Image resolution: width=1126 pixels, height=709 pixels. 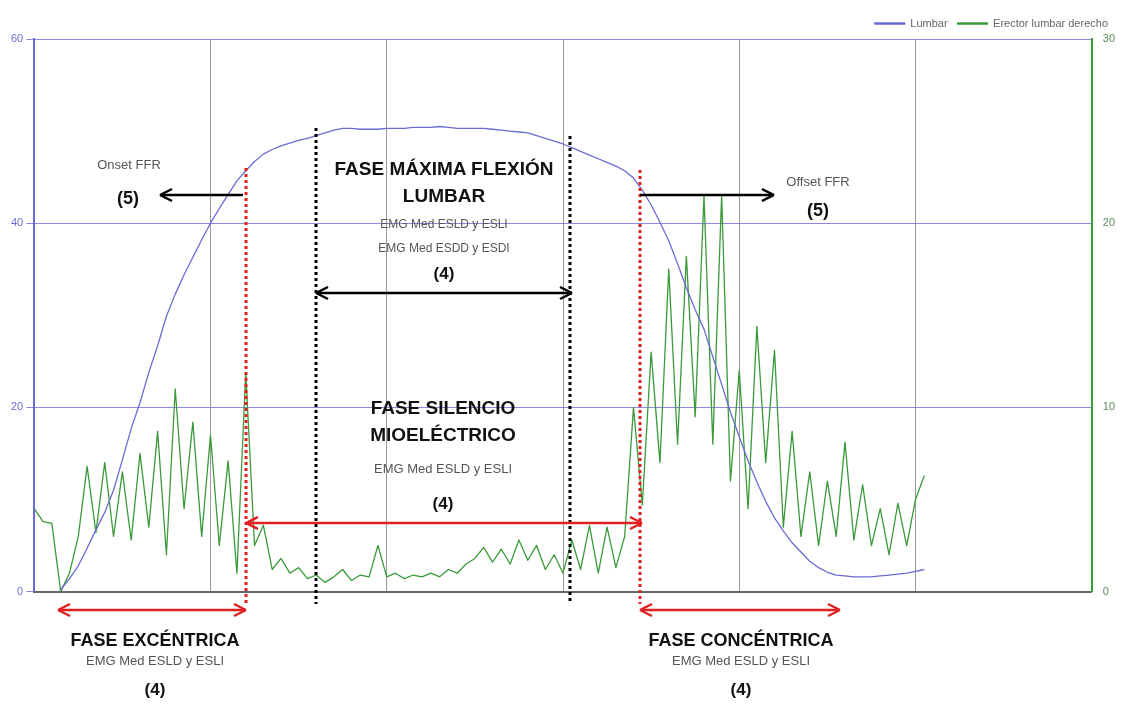 What do you see at coordinates (1051, 22) in the screenshot?
I see `legend-label: Erector lumbar derecho` at bounding box center [1051, 22].